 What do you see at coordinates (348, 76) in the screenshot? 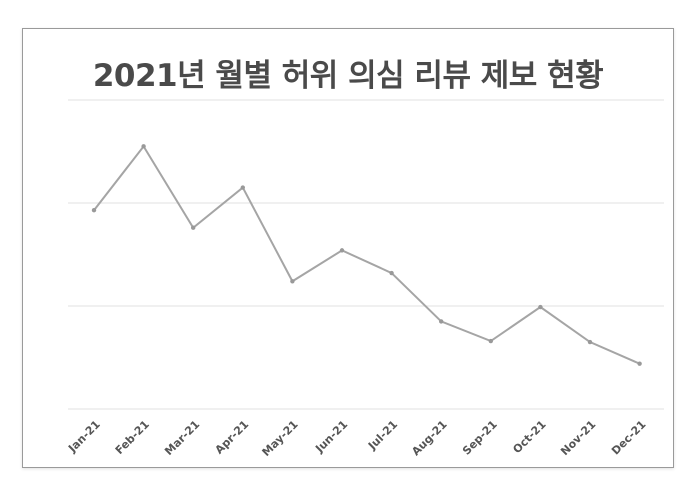
I see `chart-title: 2021년 월별 허위 의심 리뷰 제보 현황` at bounding box center [348, 76].